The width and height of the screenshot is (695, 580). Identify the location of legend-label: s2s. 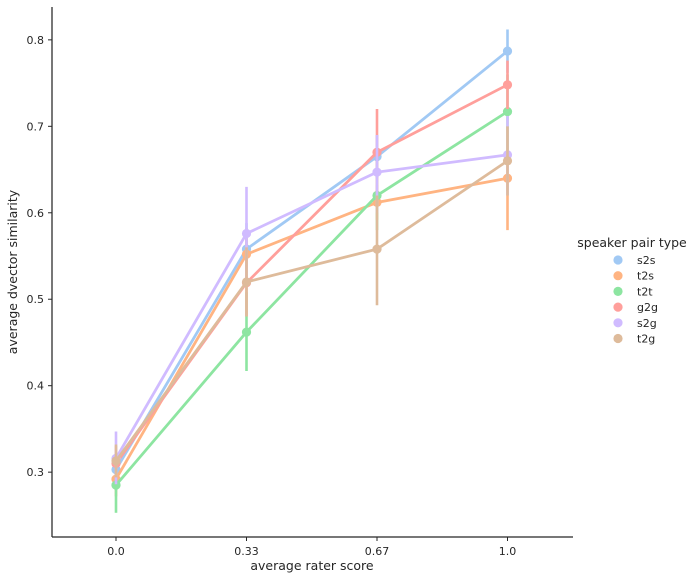
(646, 260).